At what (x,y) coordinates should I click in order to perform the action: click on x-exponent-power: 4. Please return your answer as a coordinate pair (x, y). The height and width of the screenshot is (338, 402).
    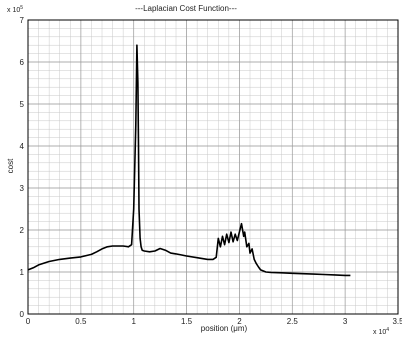
    Looking at the image, I should click on (387, 330).